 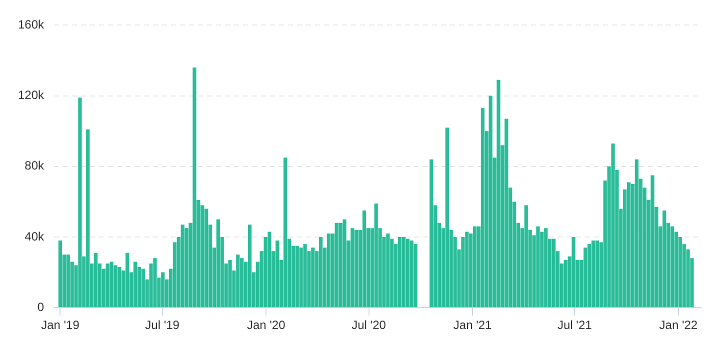 What do you see at coordinates (266, 325) in the screenshot?
I see `x-tick-label: Jan '20` at bounding box center [266, 325].